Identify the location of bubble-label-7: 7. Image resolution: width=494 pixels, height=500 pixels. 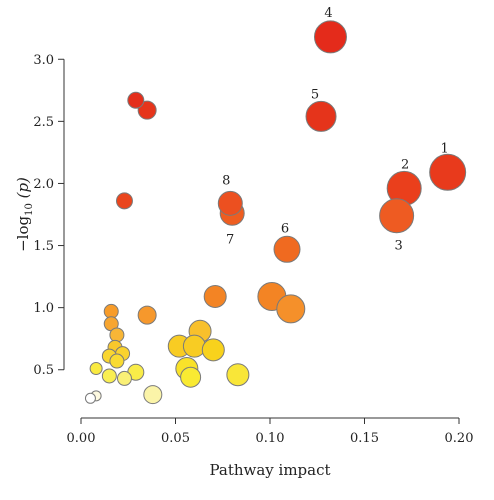
(230, 239).